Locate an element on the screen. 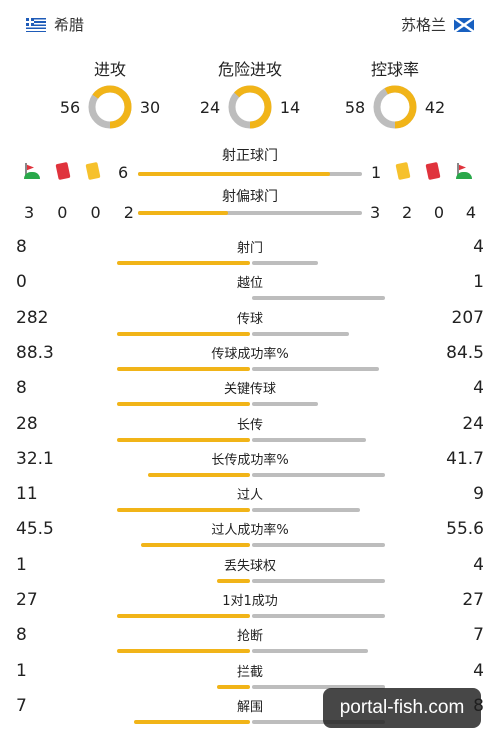 The width and height of the screenshot is (500, 748). stat-row: 27 1对1成功 27 is located at coordinates (250, 607).